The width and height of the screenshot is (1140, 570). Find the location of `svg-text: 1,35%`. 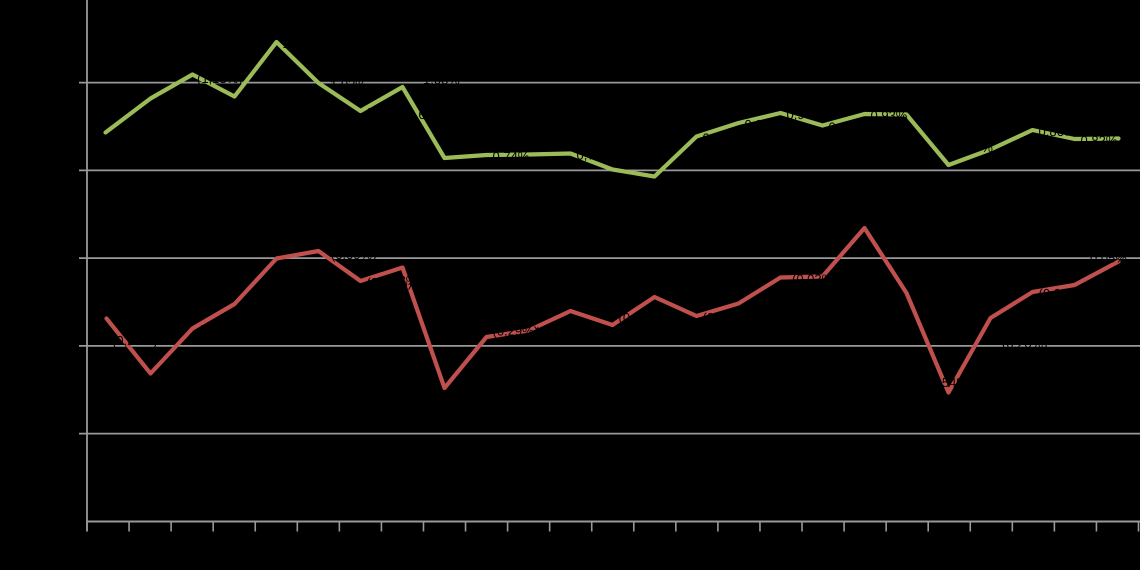

svg-text: 1,35% is located at coordinates (301, 43).